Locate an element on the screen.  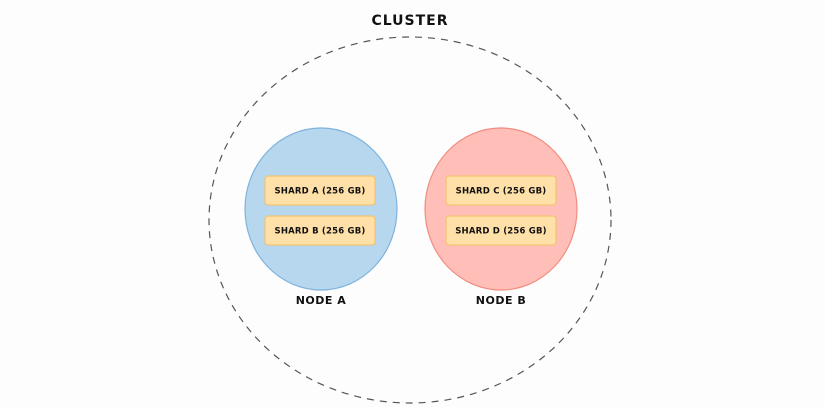
node-a: SHARD A (256 GB) SHARD B (256 GB) NODE A is located at coordinates (321, 217).